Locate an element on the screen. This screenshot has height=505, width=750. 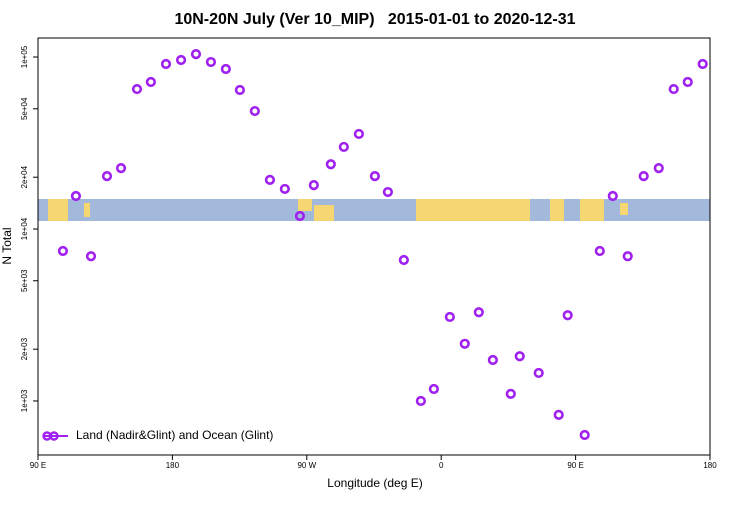
y-tick-label: 1e+04 is located at coordinates (24, 228).